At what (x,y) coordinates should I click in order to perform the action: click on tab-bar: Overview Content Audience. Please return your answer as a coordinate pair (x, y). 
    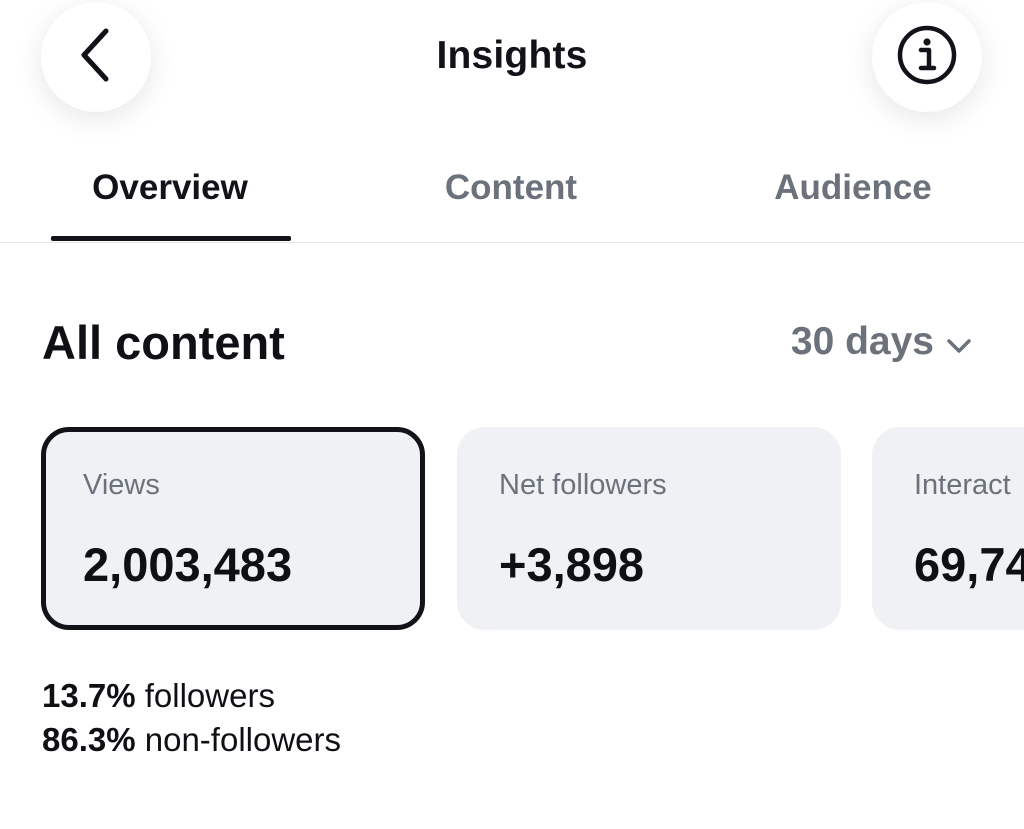
    Looking at the image, I should click on (512, 196).